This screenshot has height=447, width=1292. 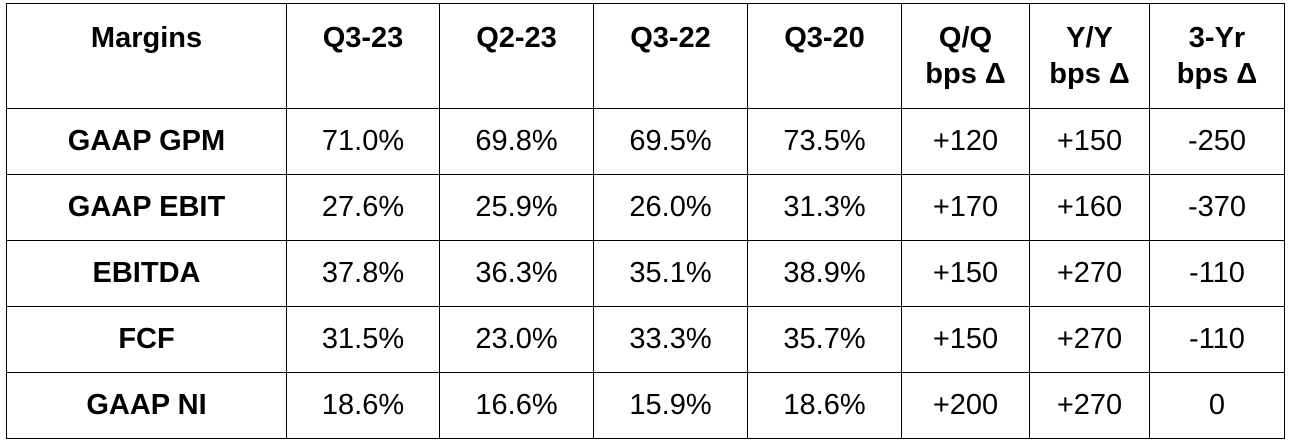 I want to click on header-cell: Q2-23, so click(x=516, y=56).